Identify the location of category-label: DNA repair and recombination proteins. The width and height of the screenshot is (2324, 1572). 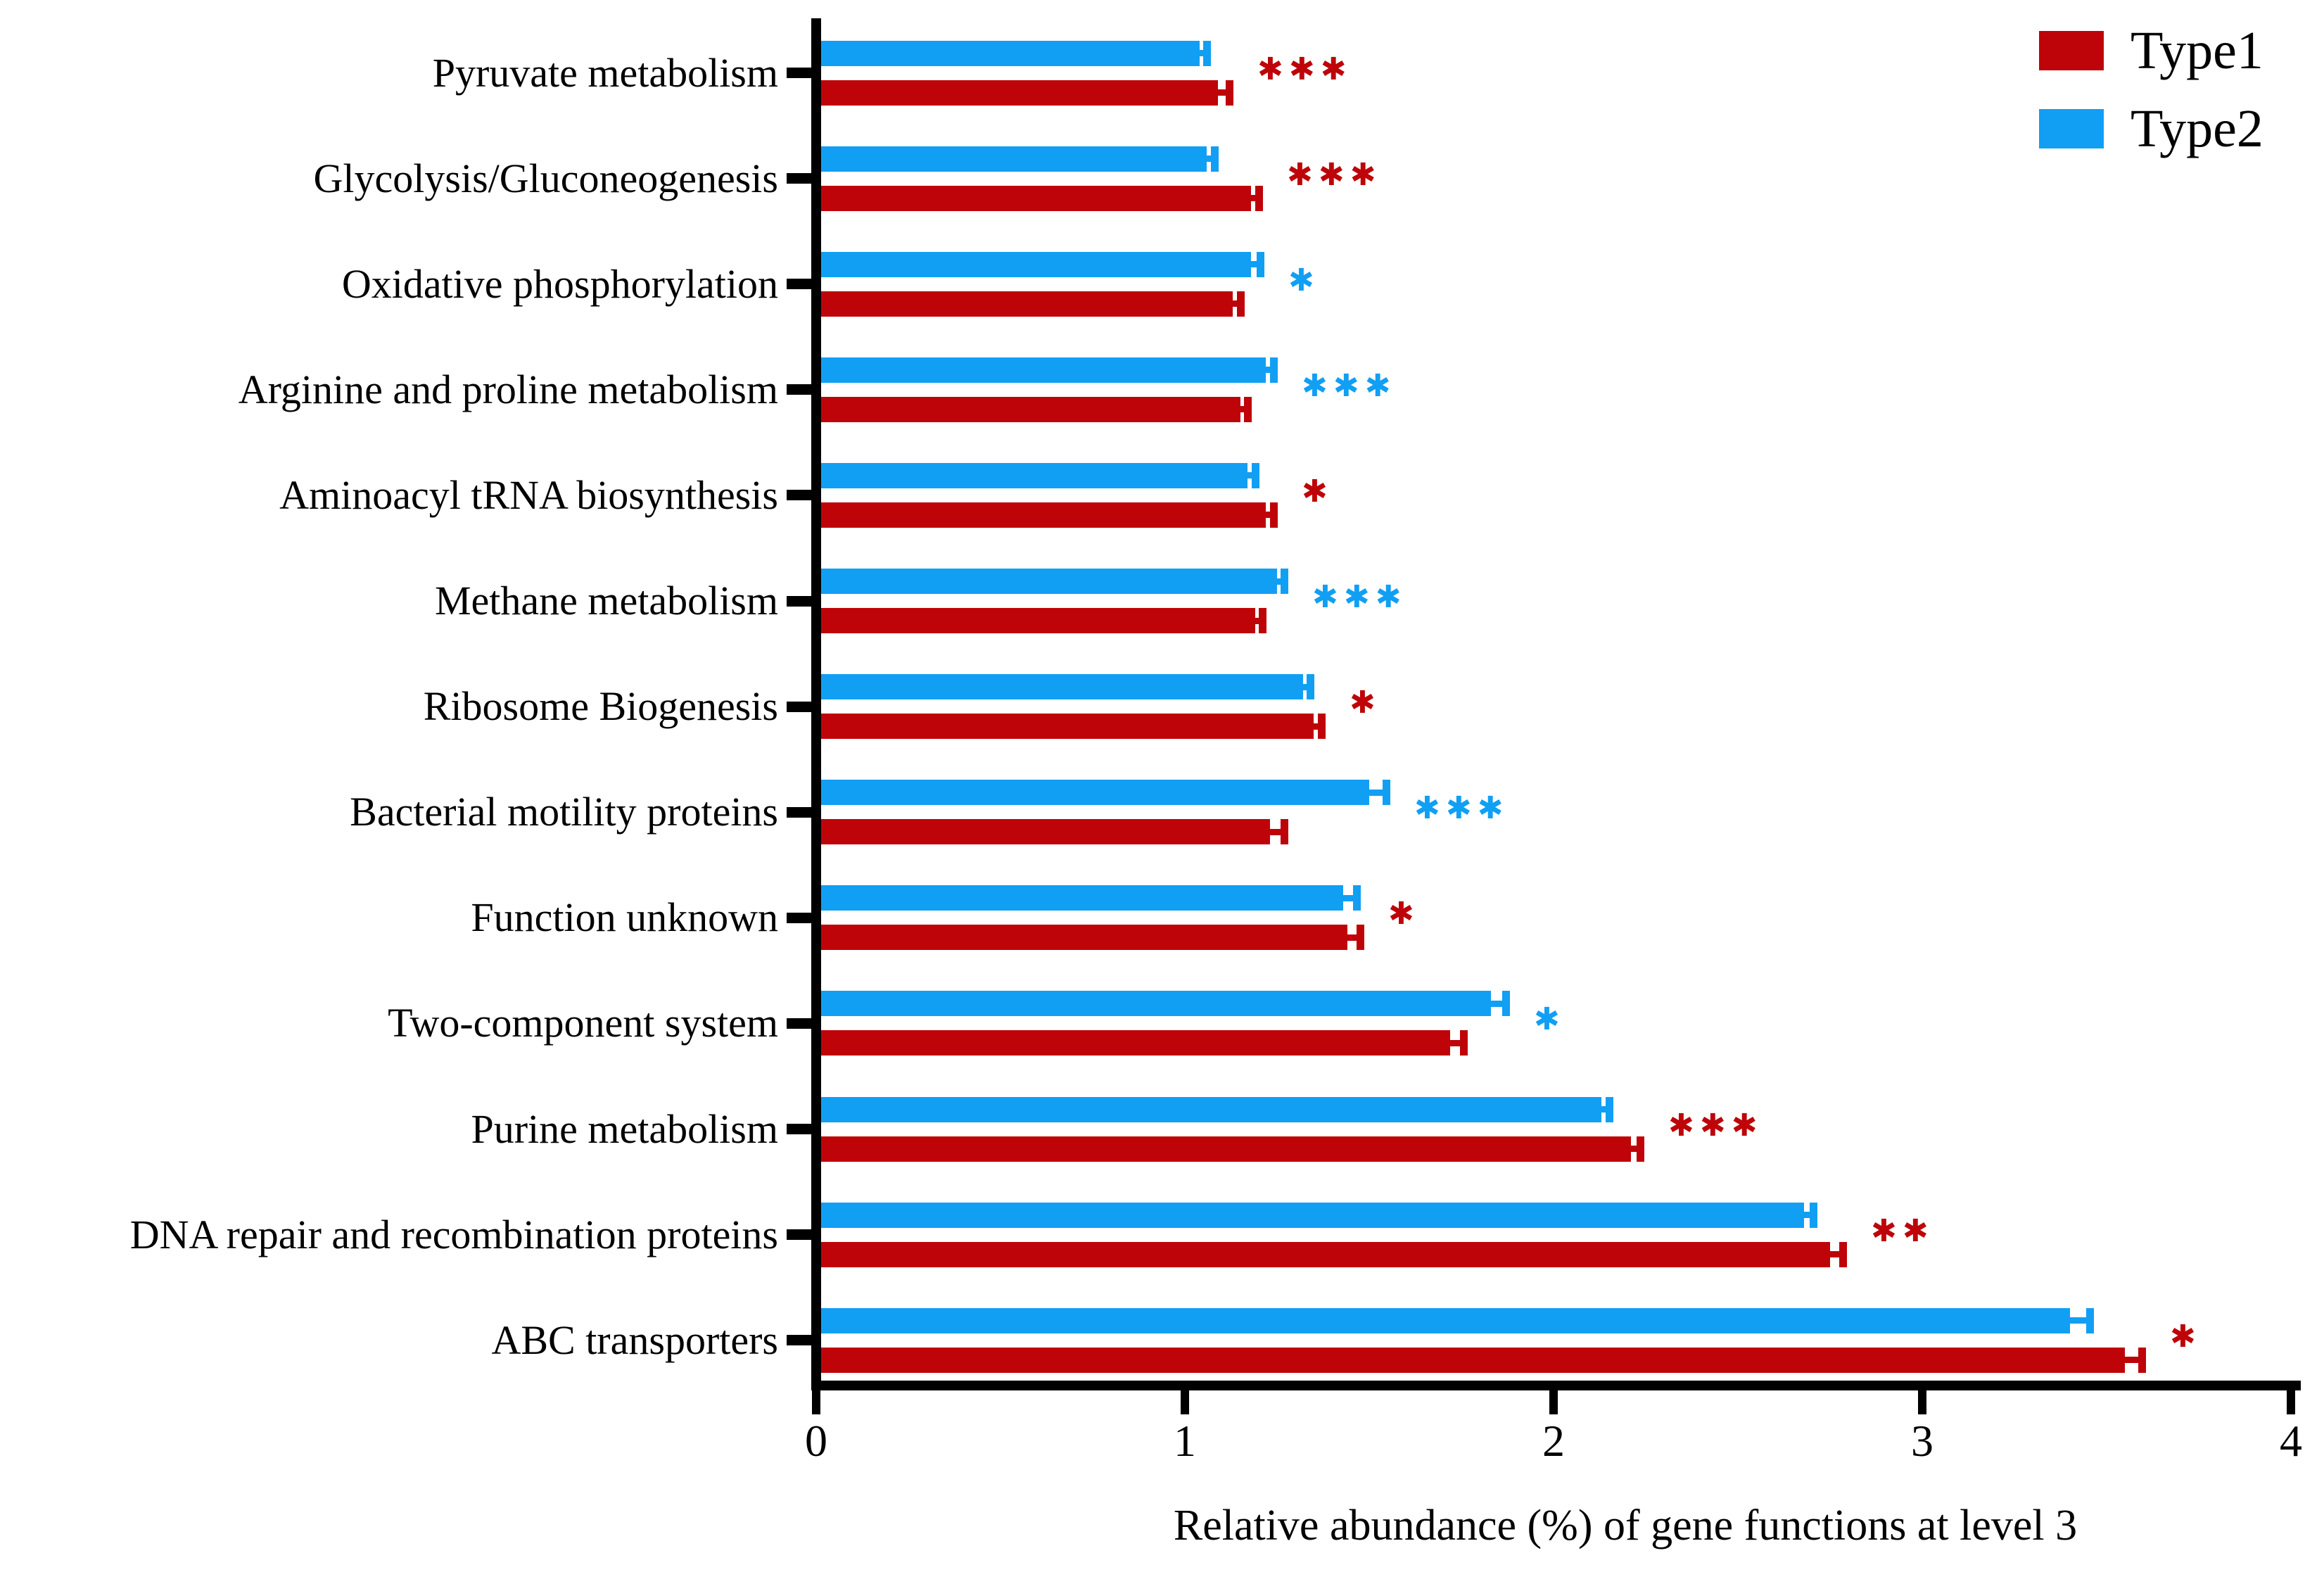
(453, 1234).